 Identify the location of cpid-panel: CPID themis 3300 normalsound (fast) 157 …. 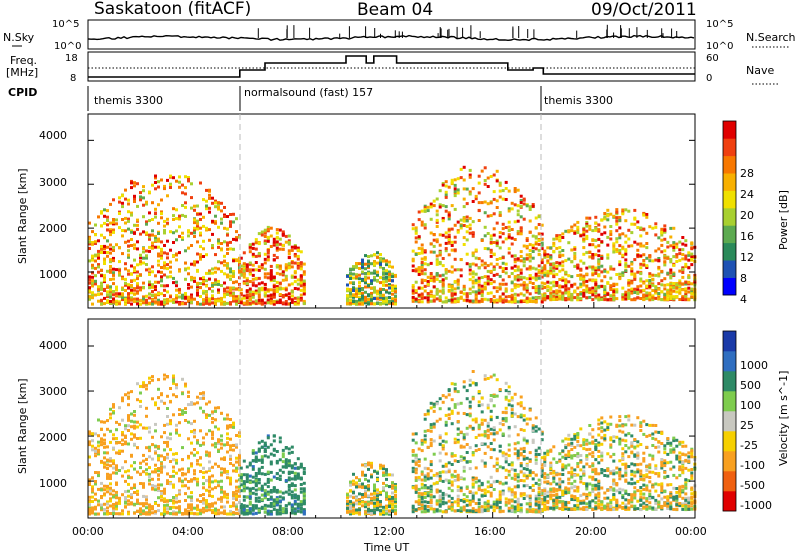
(310, 98).